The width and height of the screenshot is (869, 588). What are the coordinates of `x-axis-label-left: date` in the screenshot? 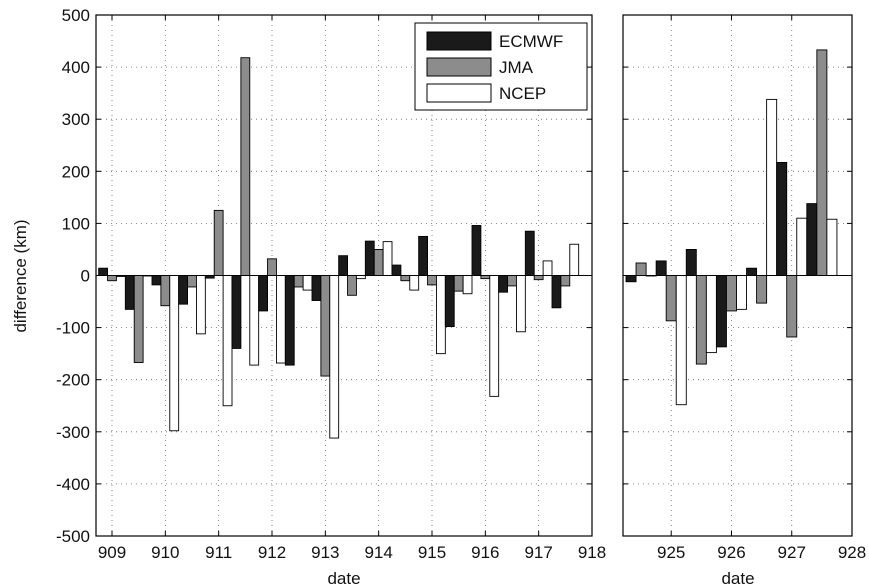 It's located at (343, 578).